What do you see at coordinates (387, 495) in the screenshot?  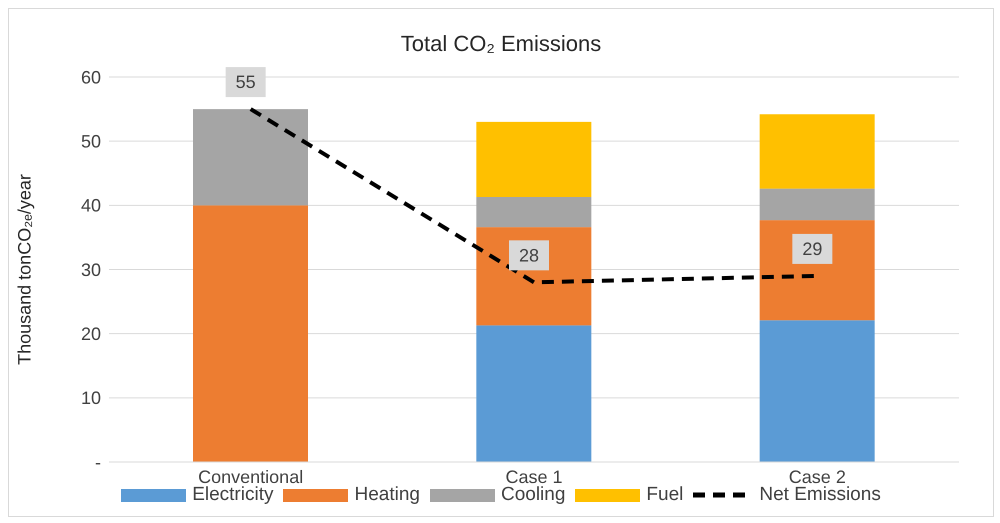 I see `legend-label: Heating` at bounding box center [387, 495].